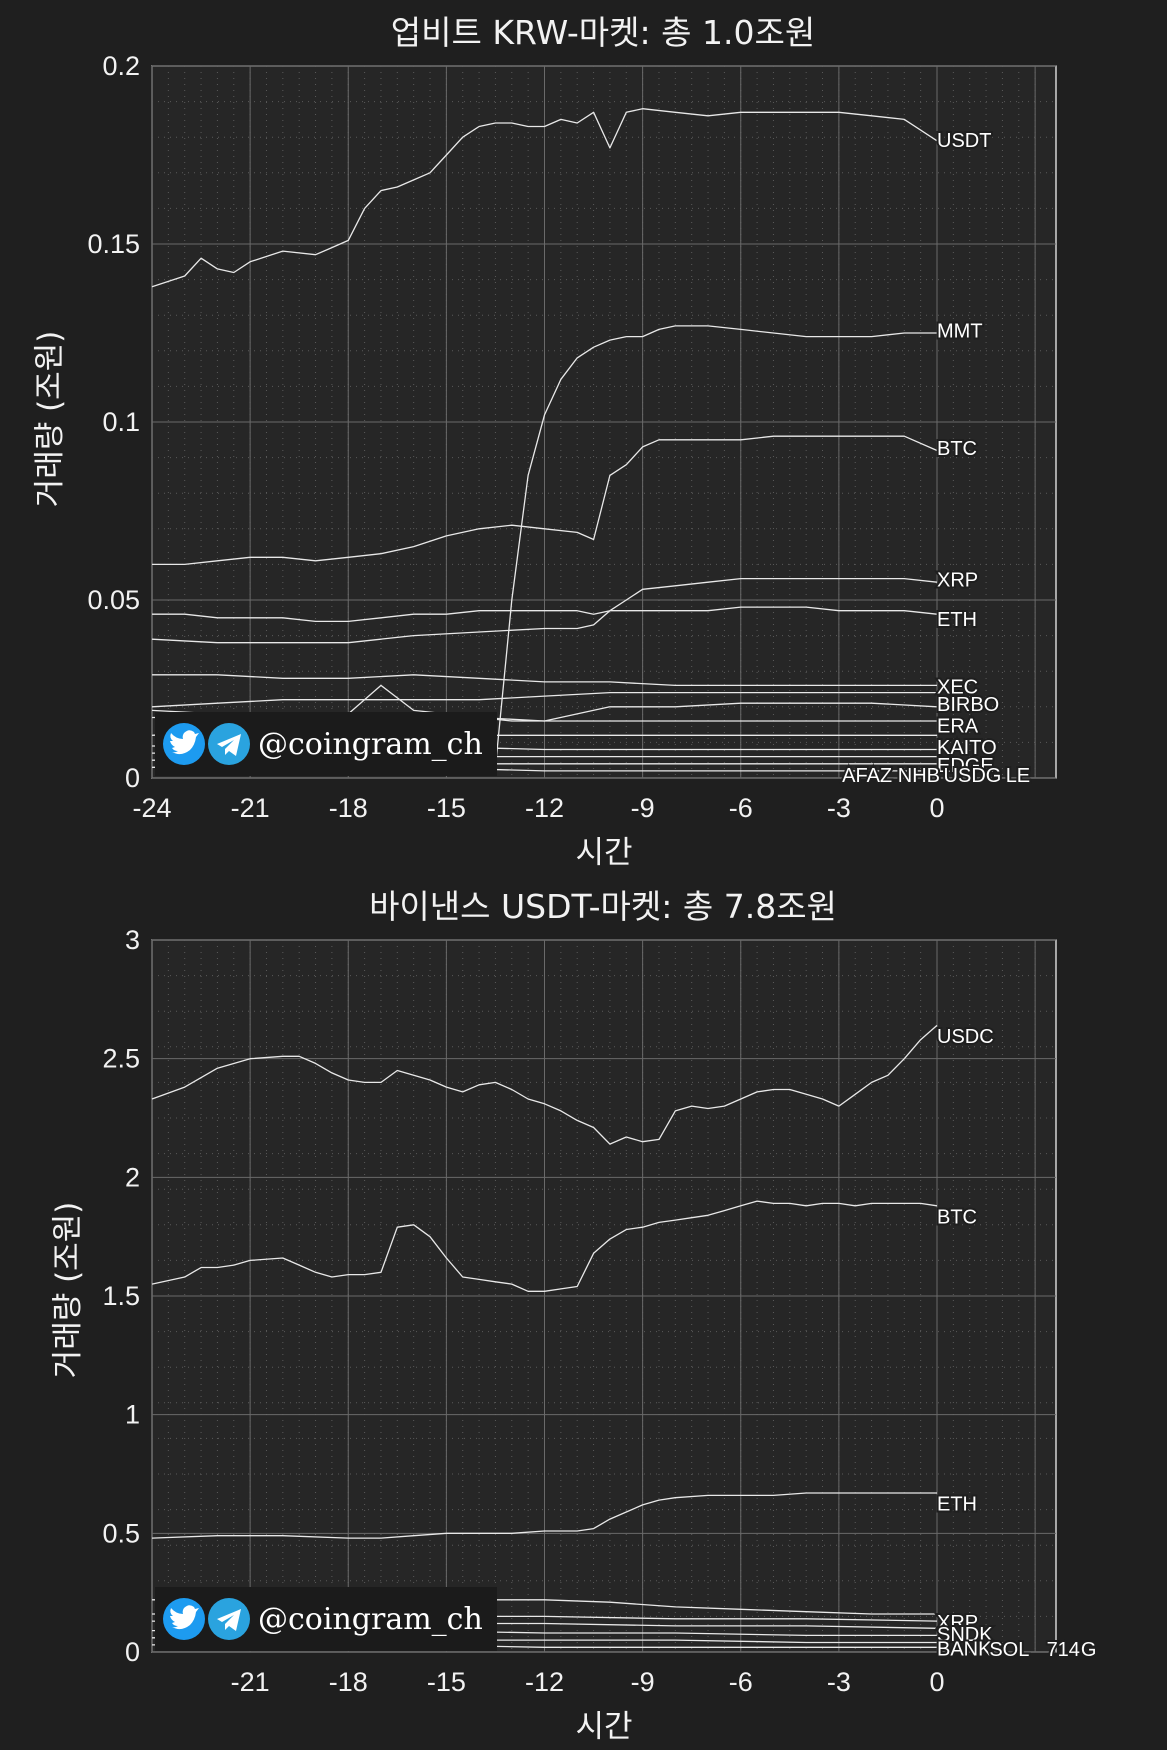  Describe the element at coordinates (544, 699) in the screenshot. I see `series-line-birb` at that location.